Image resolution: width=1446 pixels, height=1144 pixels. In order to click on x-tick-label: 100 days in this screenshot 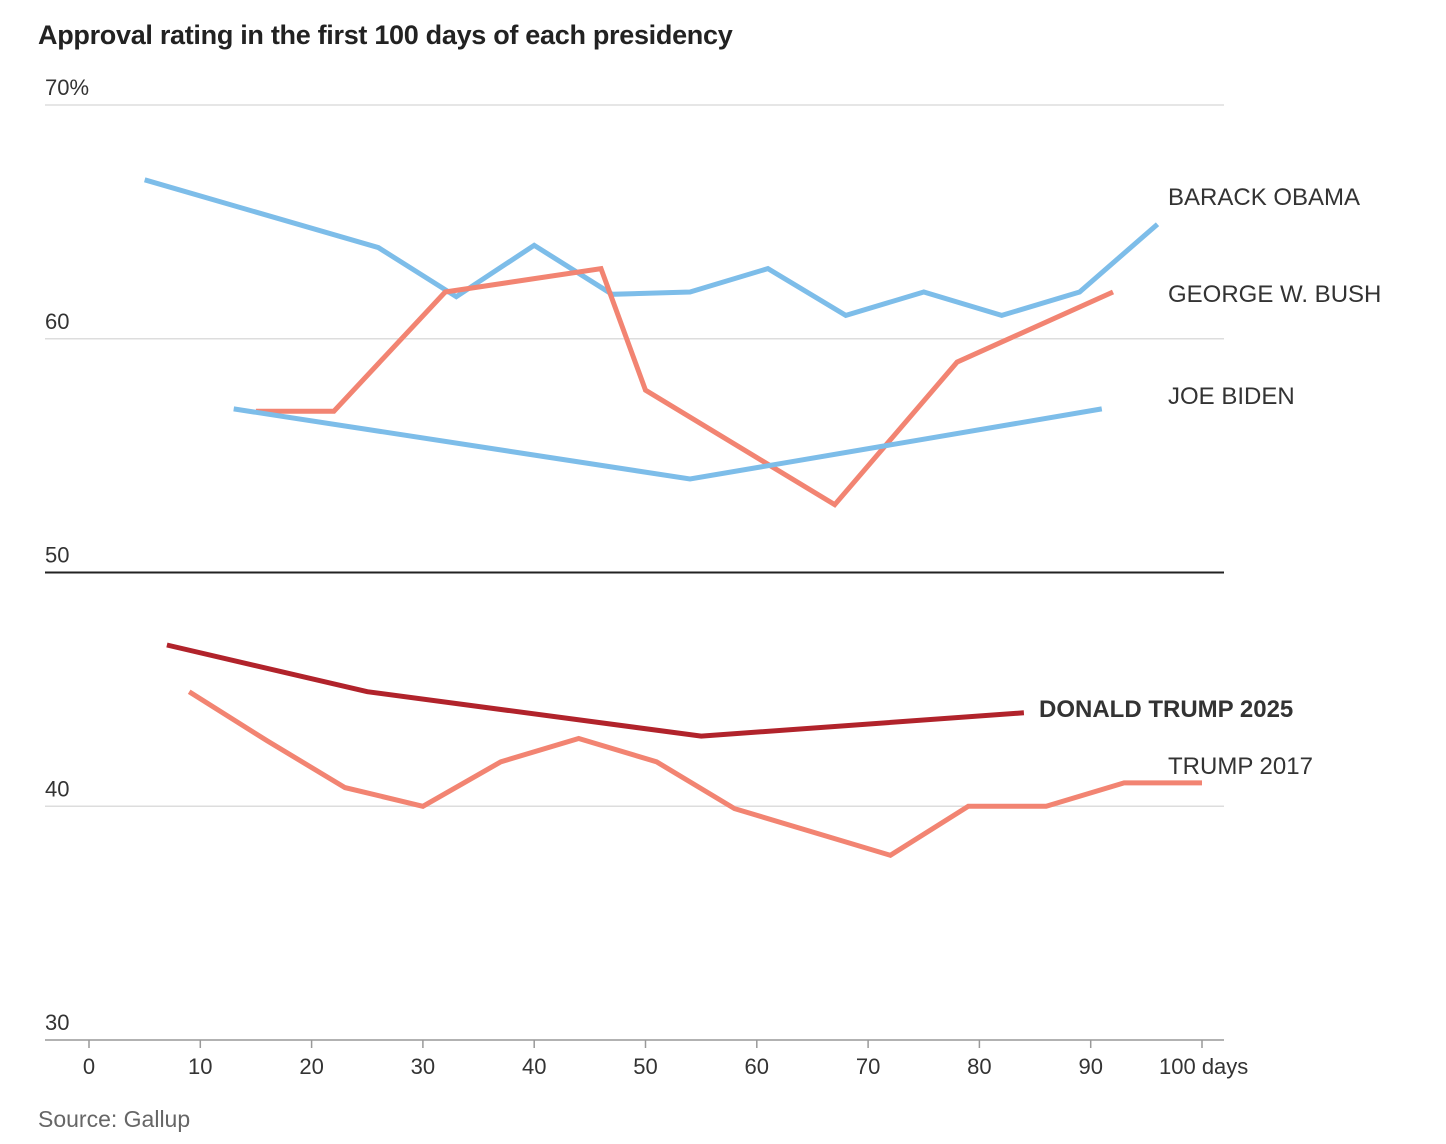, I will do `click(1203, 1066)`.